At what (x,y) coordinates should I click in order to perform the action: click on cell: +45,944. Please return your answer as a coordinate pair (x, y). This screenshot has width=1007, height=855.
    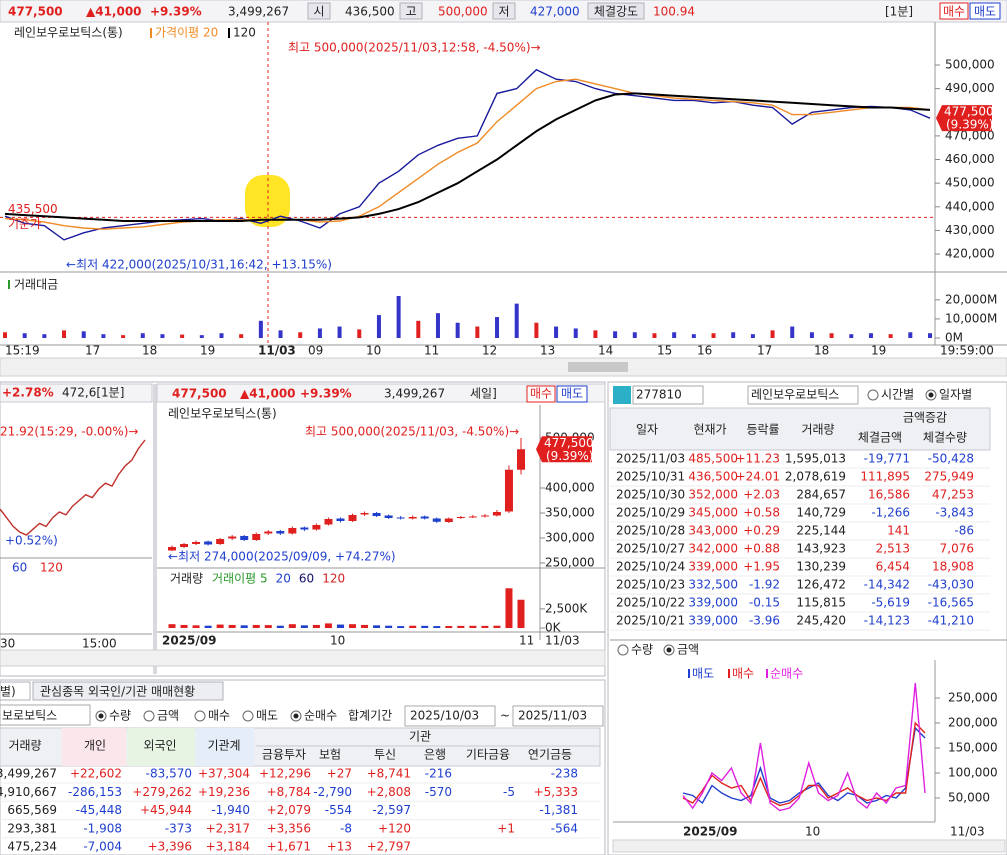
    Looking at the image, I should click on (166, 810).